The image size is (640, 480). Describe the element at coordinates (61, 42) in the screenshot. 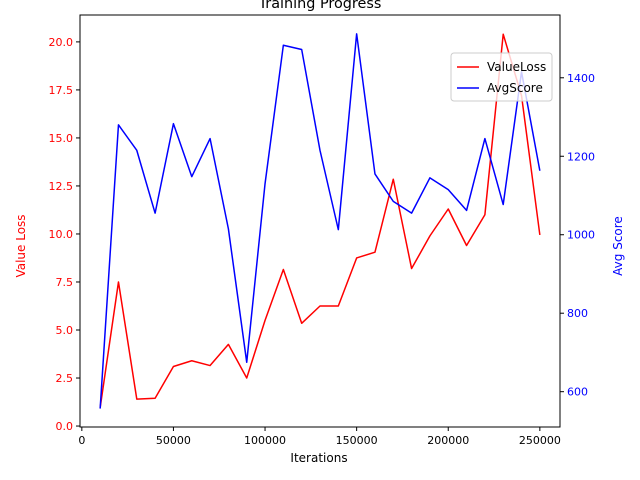

I see `y-left-tick-label: 20.0` at that location.